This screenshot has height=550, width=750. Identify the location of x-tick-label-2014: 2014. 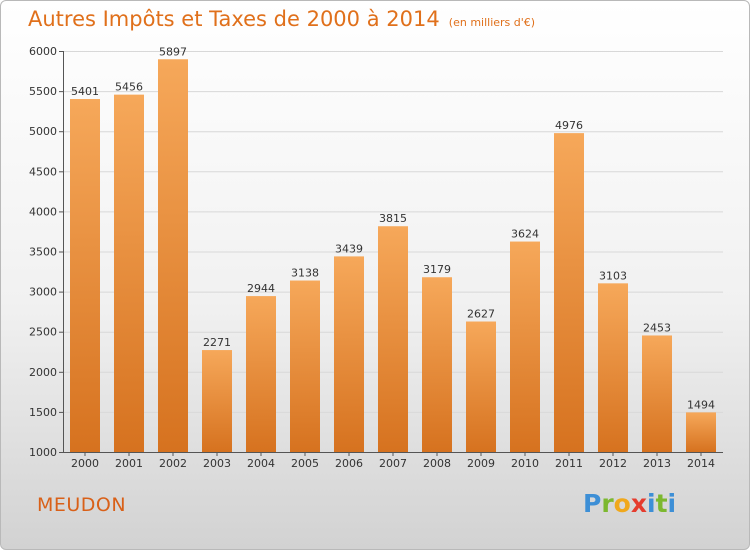
(701, 463).